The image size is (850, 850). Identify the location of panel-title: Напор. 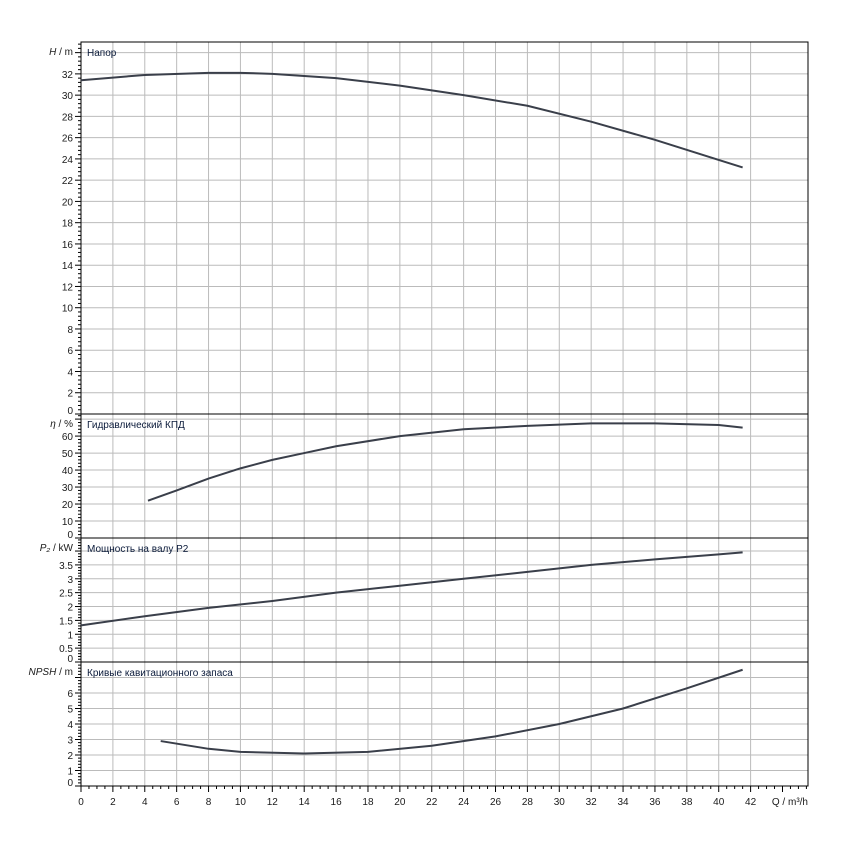
(102, 53).